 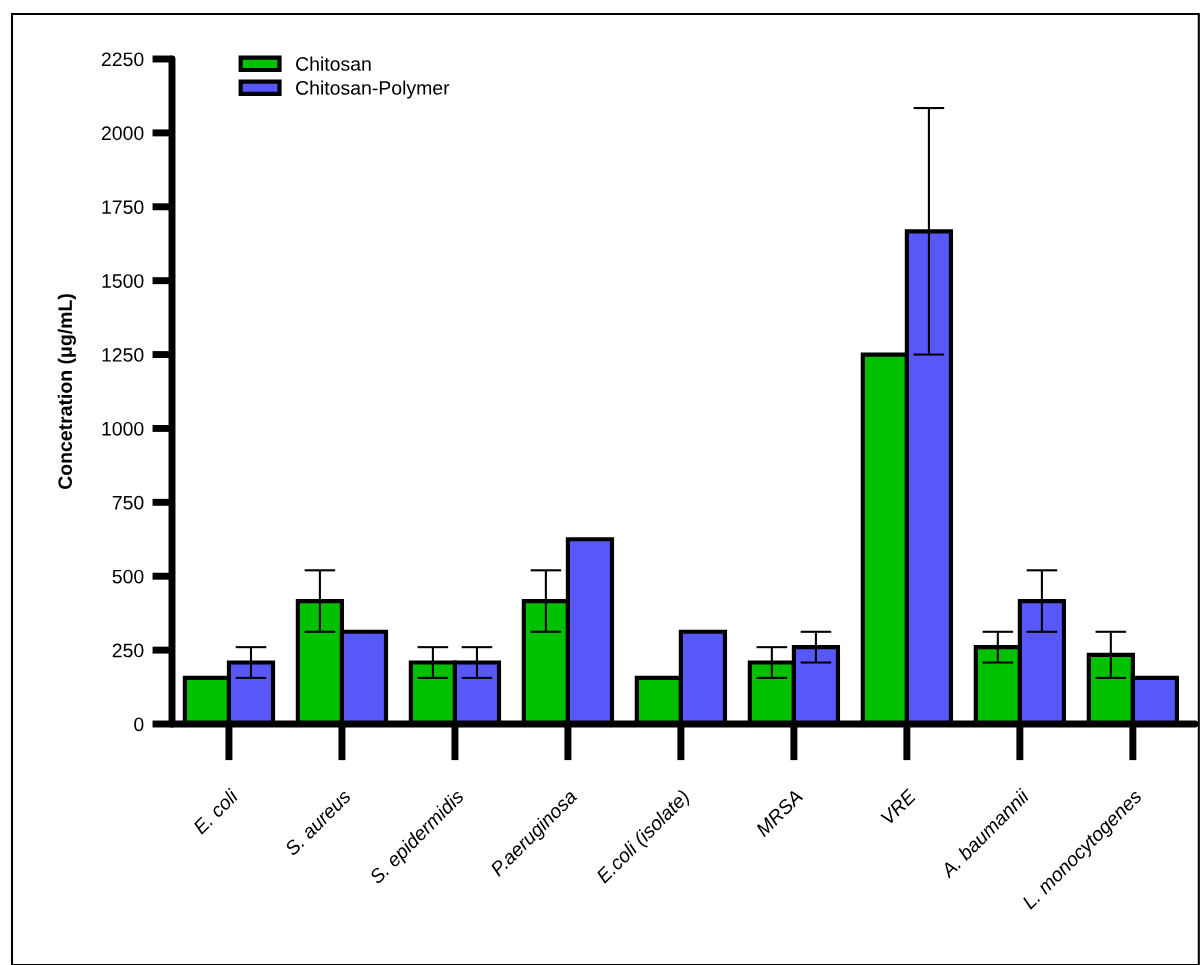 I want to click on y-tick-label: 1750, so click(x=123, y=207).